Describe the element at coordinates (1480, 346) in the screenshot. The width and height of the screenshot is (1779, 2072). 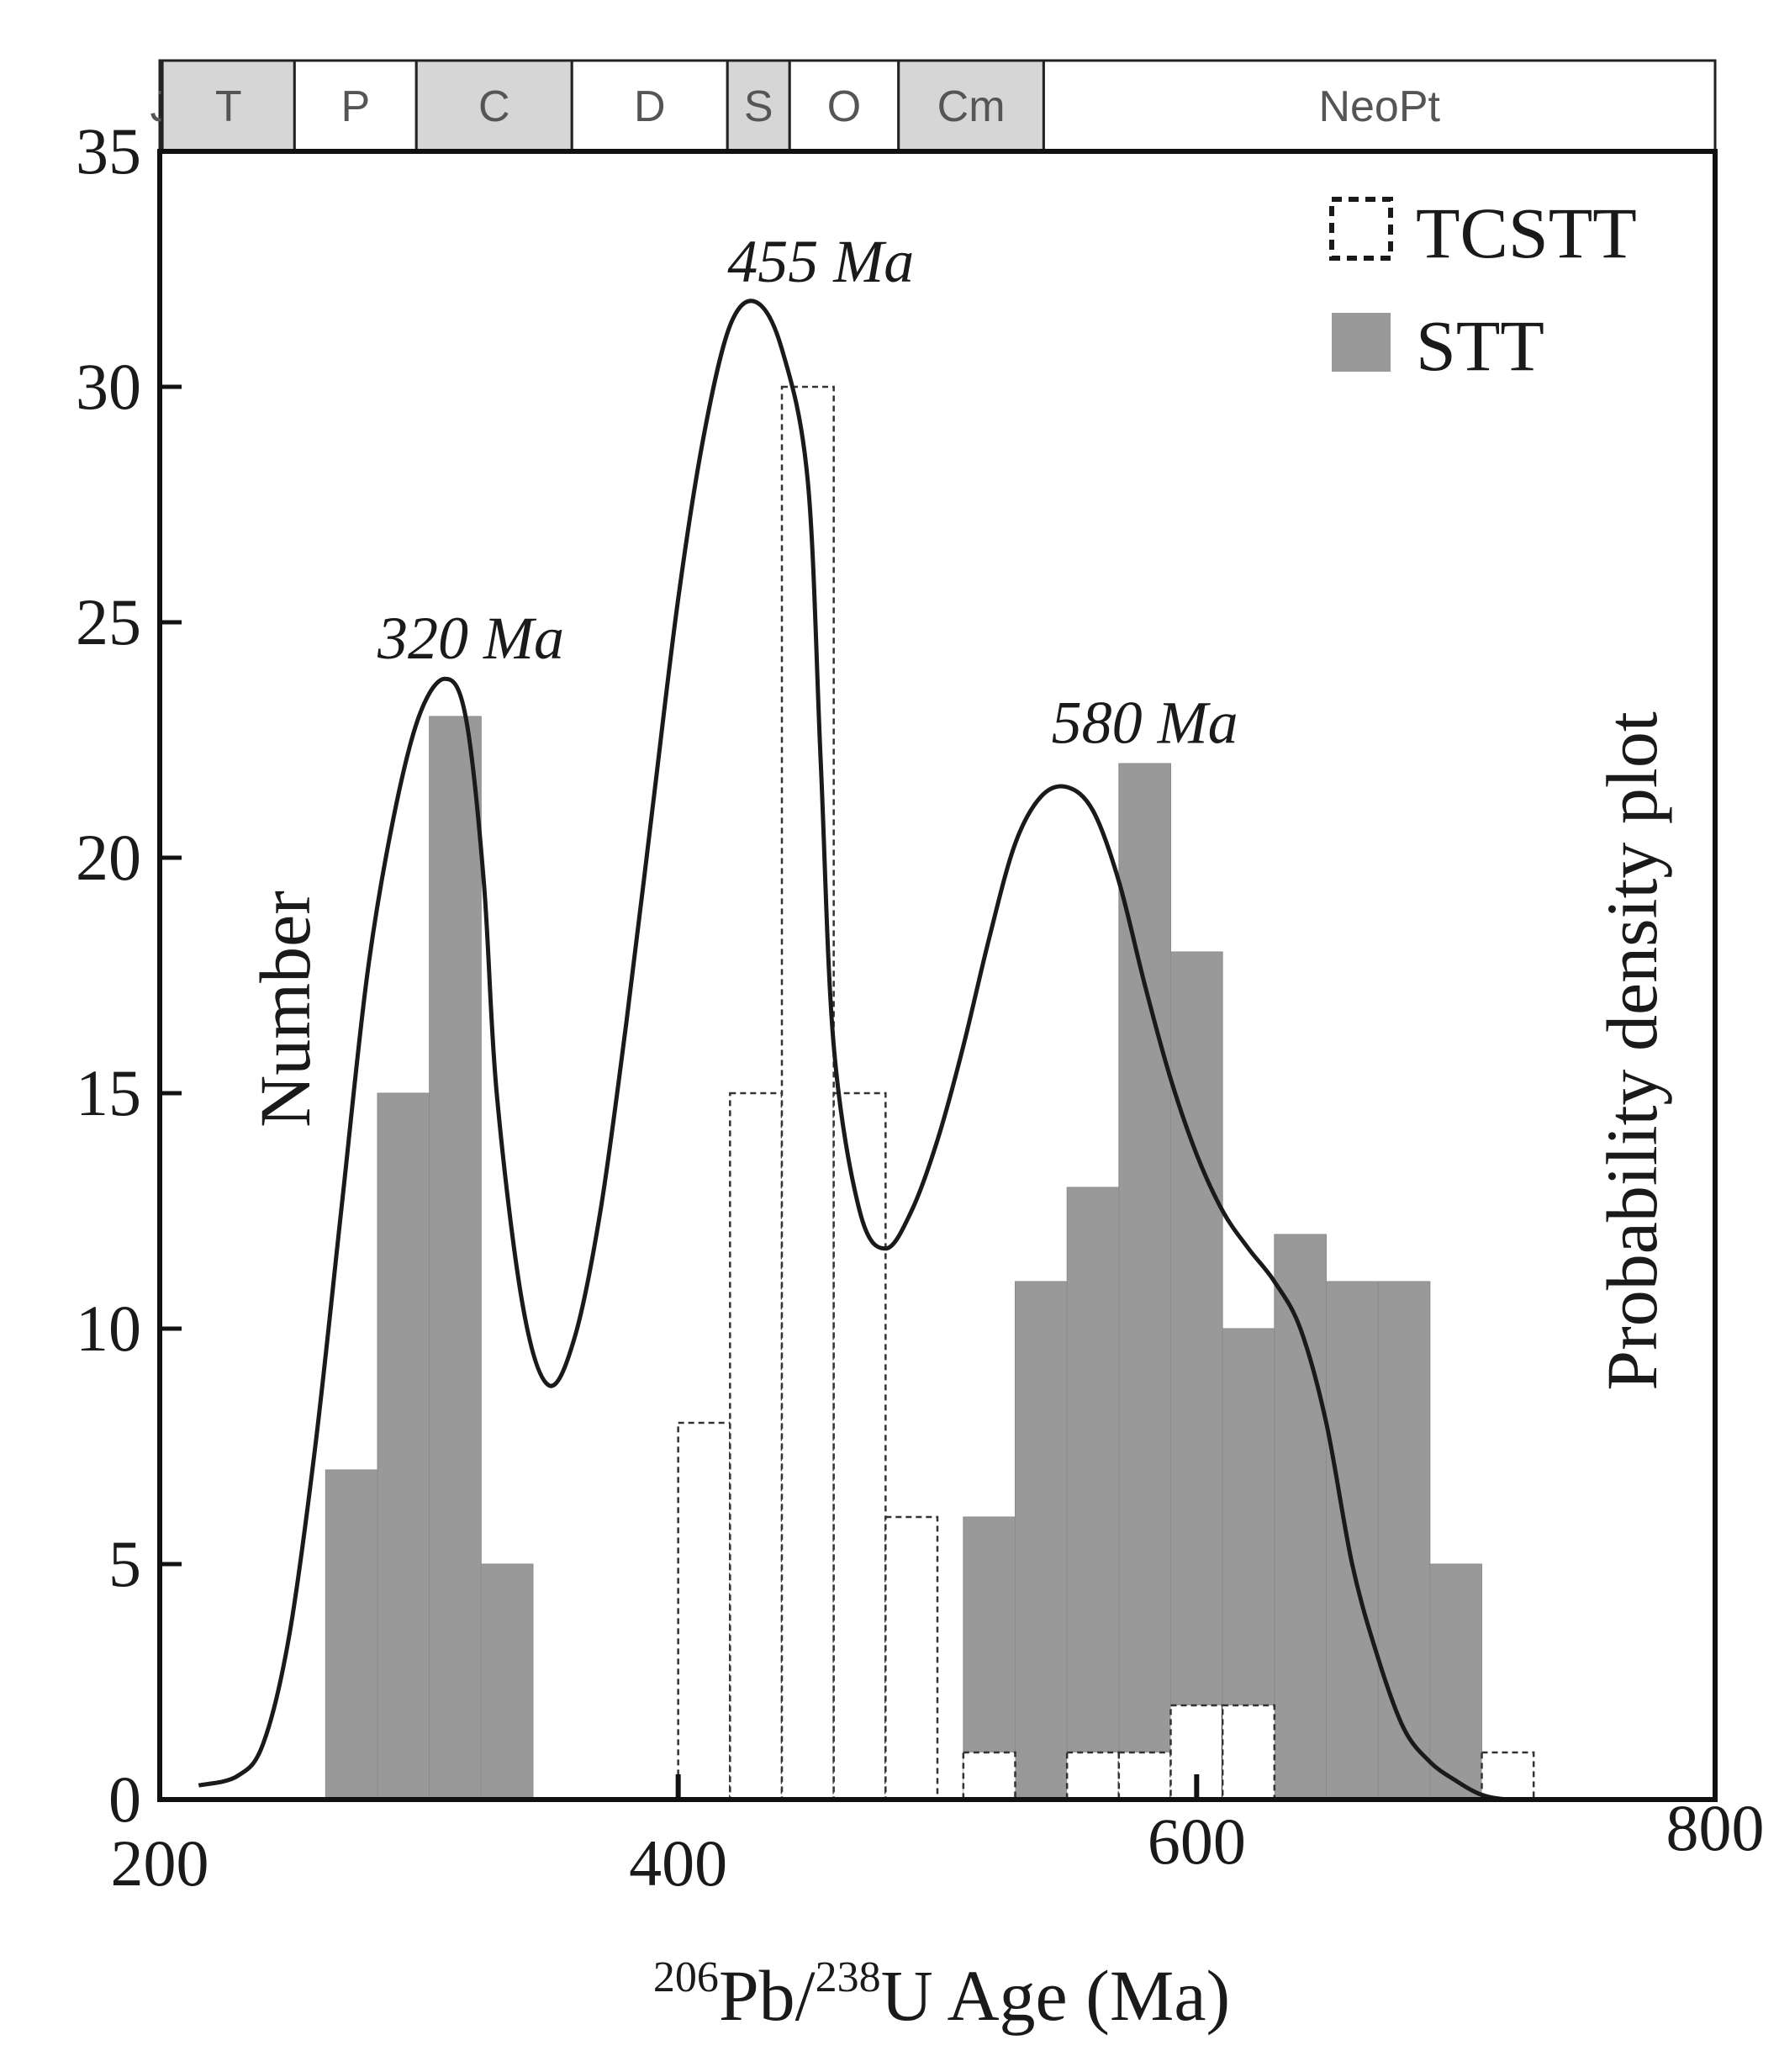
I see `legend-label-stt: STT` at that location.